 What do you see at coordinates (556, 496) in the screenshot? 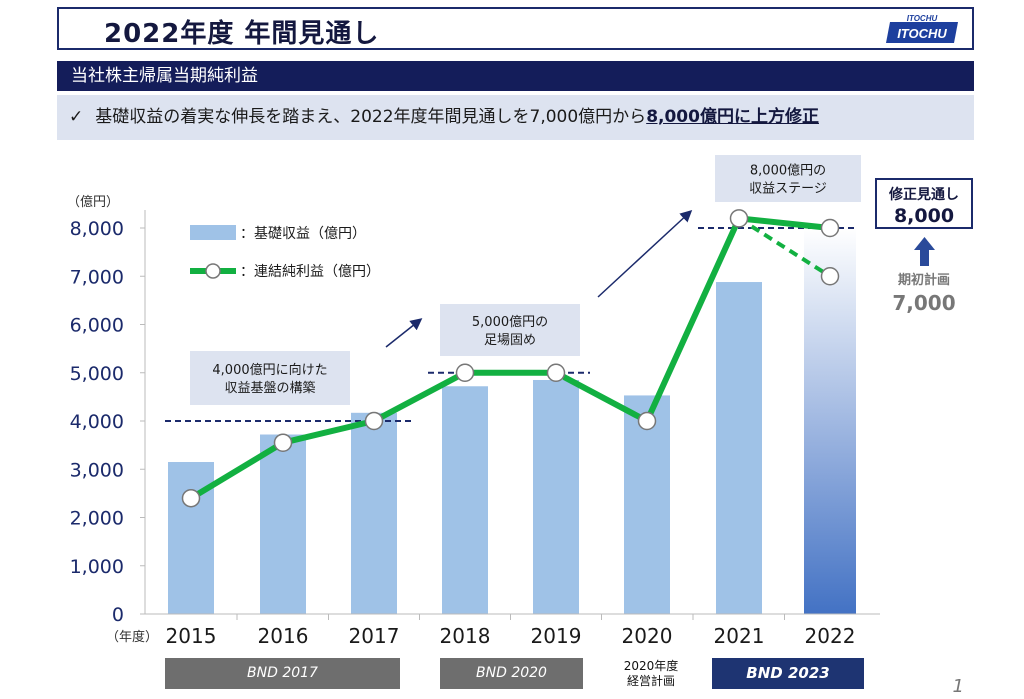
I see `bar-2019` at bounding box center [556, 496].